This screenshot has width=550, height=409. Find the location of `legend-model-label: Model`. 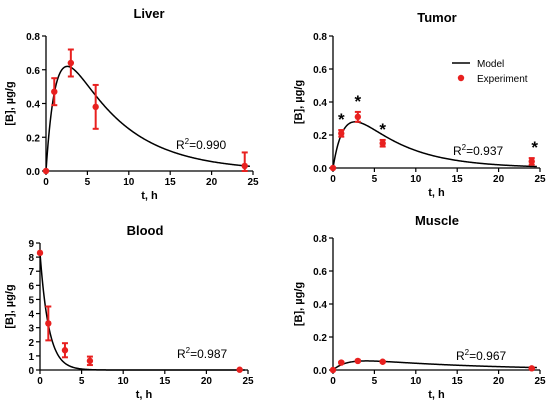

legend-model-label: Model is located at coordinates (490, 64).